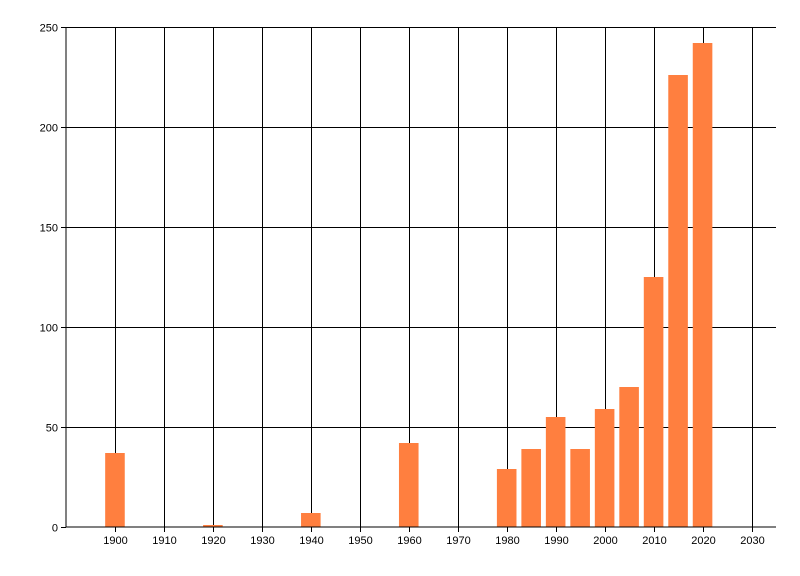 The height and width of the screenshot is (576, 800). What do you see at coordinates (654, 541) in the screenshot?
I see `x-tick-label: 2010` at bounding box center [654, 541].